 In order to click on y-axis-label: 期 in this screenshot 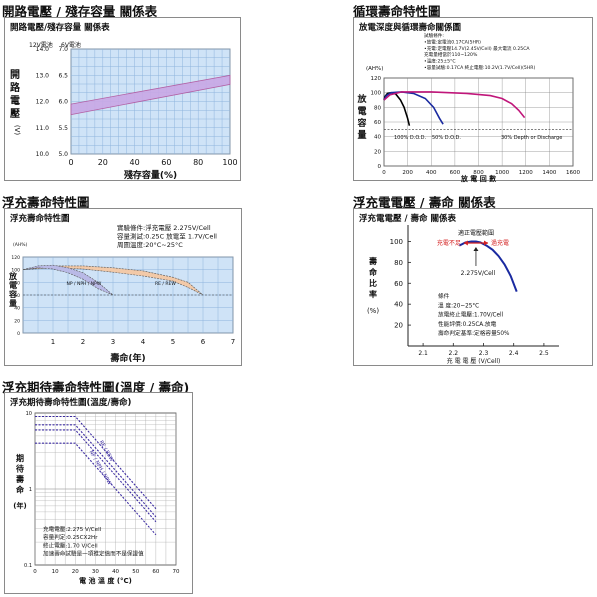, I will do `click(20, 458)`.